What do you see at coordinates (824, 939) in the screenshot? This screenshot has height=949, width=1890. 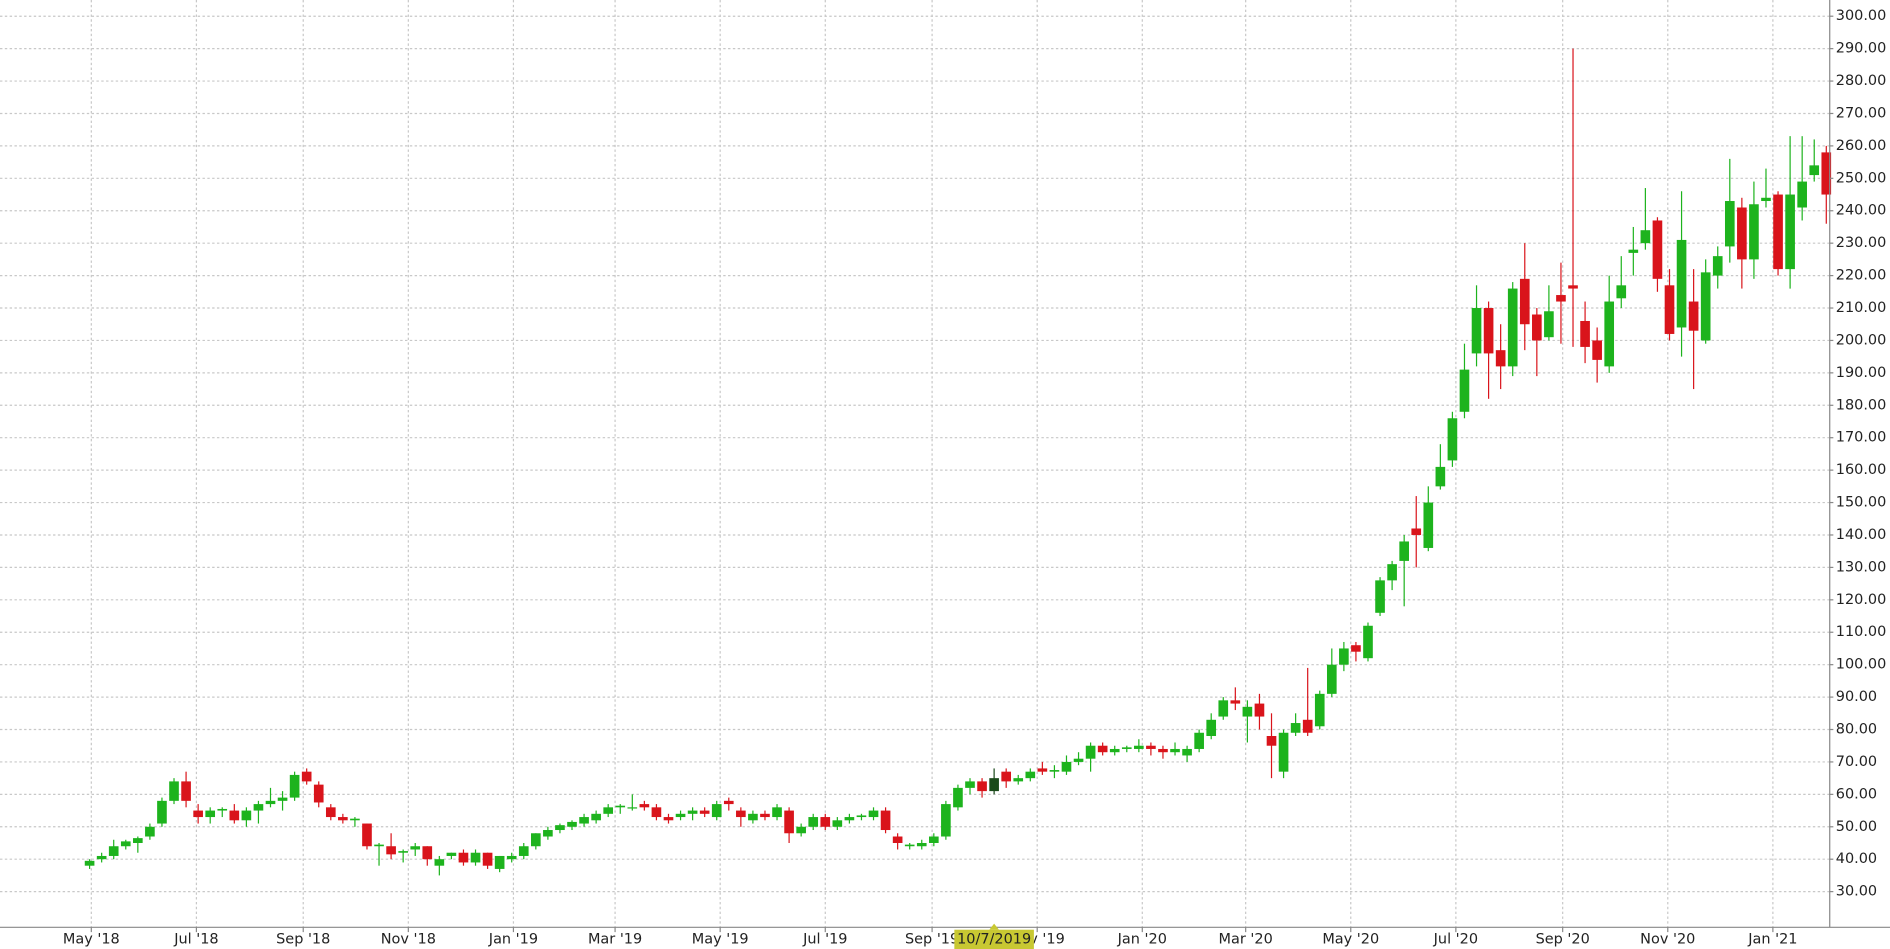 I see `x-tick-label: Jul '19` at bounding box center [824, 939].